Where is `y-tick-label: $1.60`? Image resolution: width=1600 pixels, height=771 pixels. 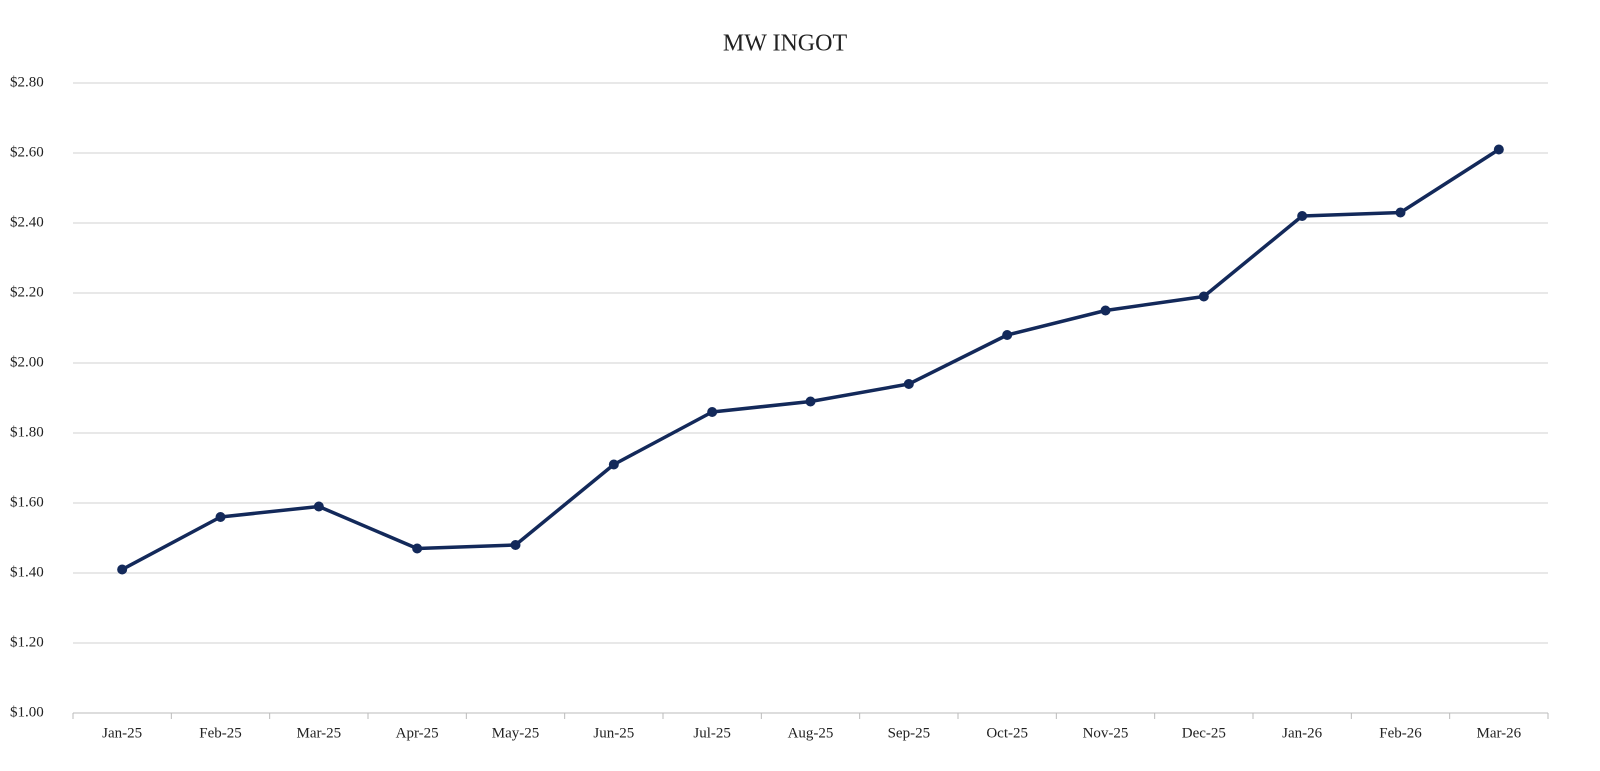 y-tick-label: $1.60 is located at coordinates (27, 502).